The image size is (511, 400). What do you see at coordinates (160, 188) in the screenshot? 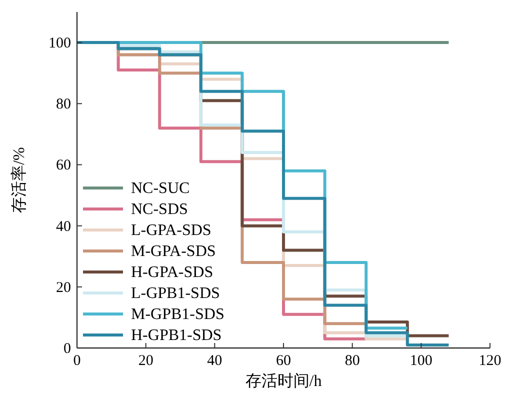
I see `legend-label: NC-SUC` at bounding box center [160, 188].